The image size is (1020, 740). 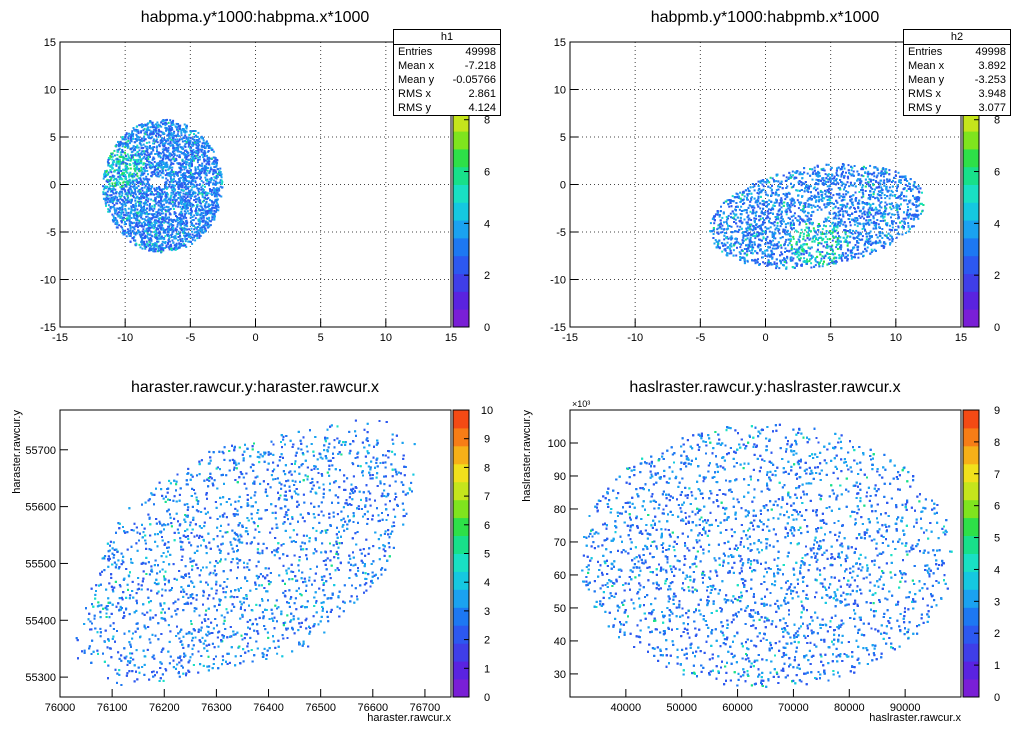 I want to click on y-tick-label: 5, so click(x=53, y=138).